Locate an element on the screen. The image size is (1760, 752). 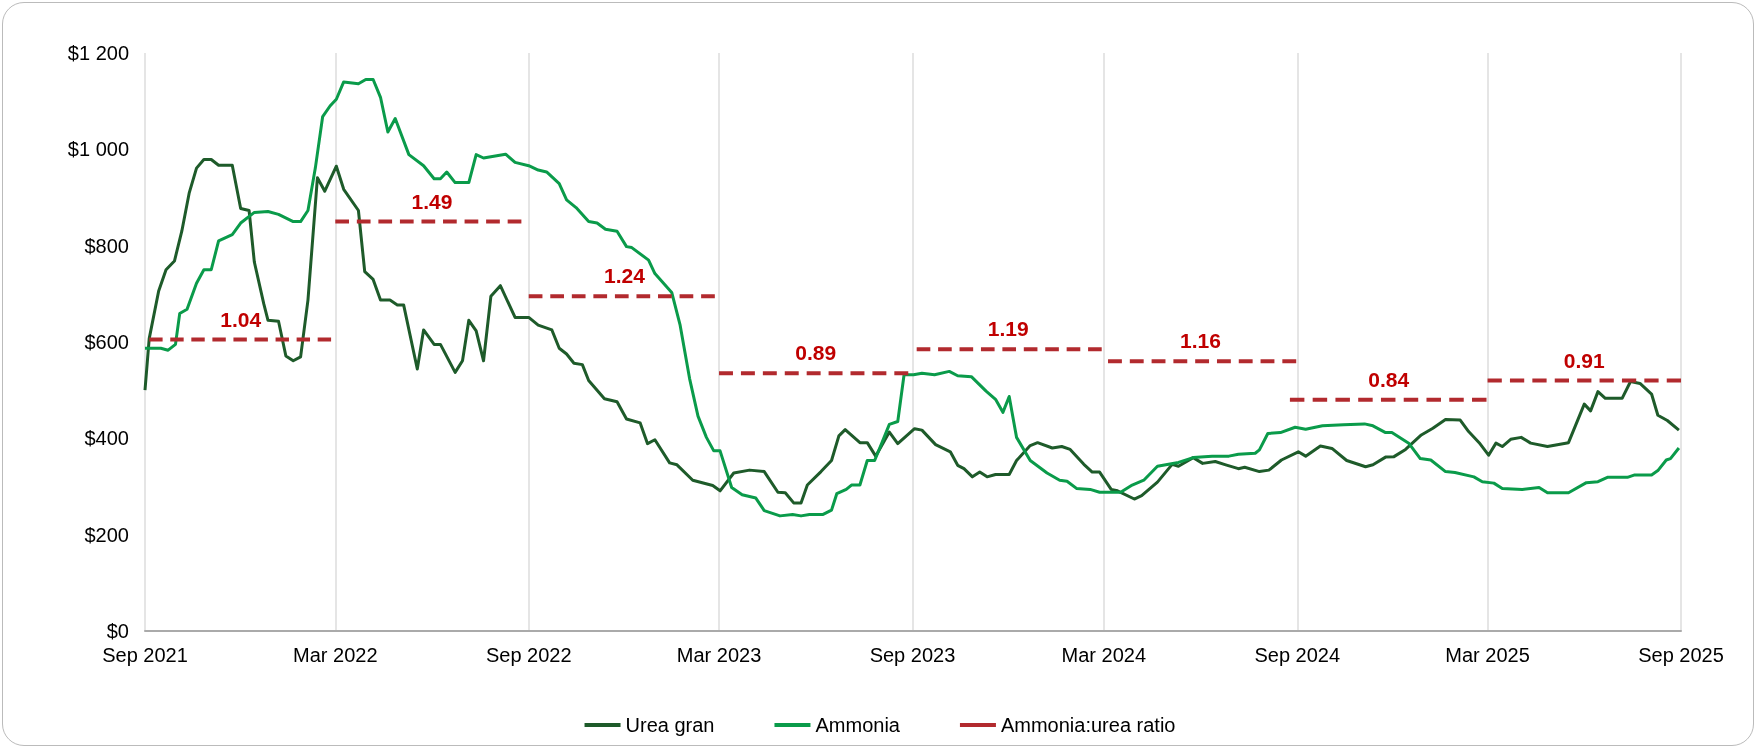
annotation: 1.24 is located at coordinates (624, 276).